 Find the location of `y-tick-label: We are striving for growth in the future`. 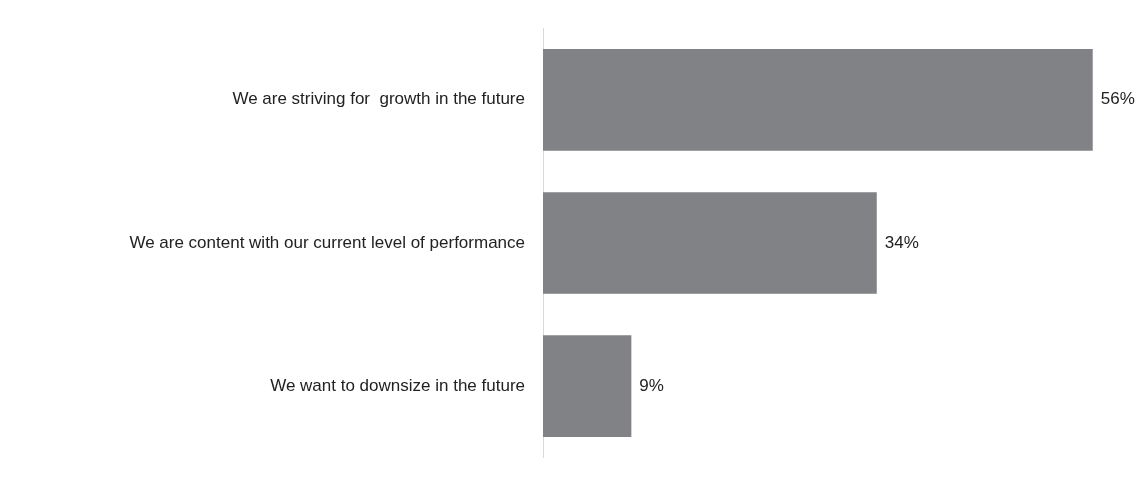

y-tick-label: We are striving for growth in the future is located at coordinates (378, 99).